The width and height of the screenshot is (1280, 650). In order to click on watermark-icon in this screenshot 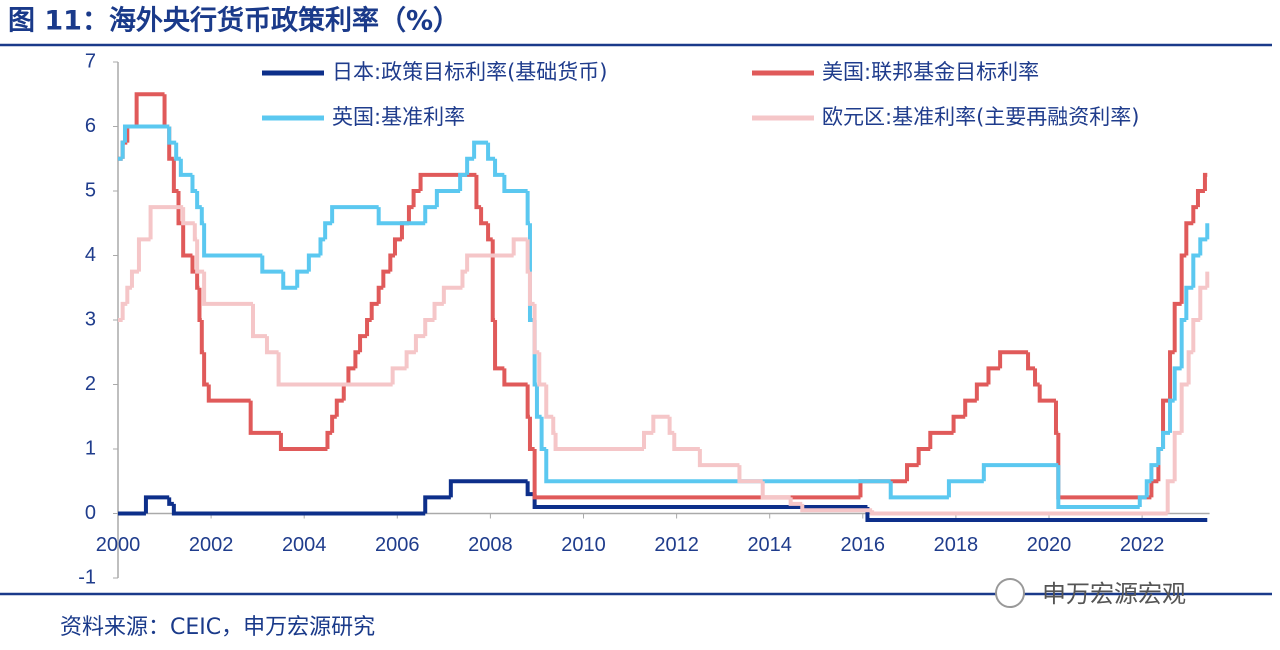, I will do `click(1010, 593)`.